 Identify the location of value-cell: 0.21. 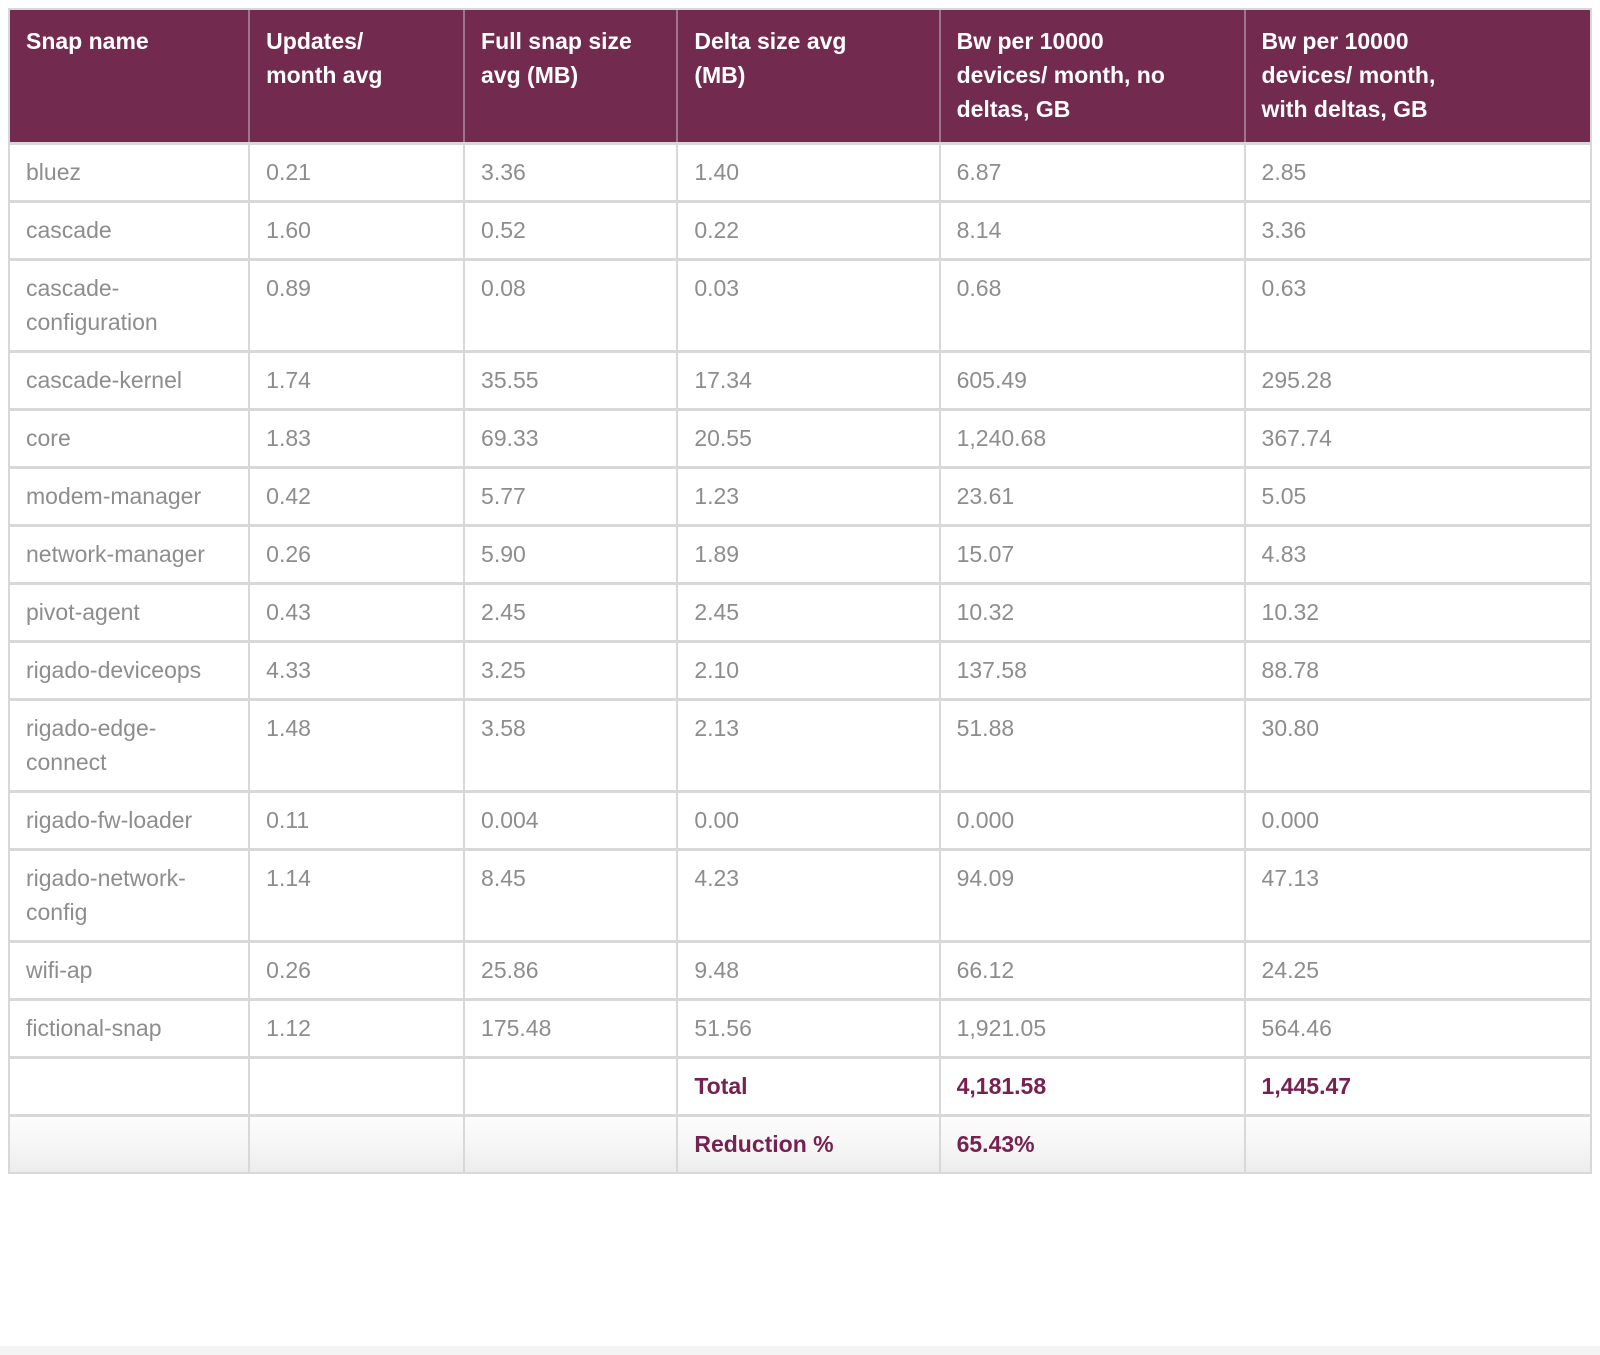
(358, 171).